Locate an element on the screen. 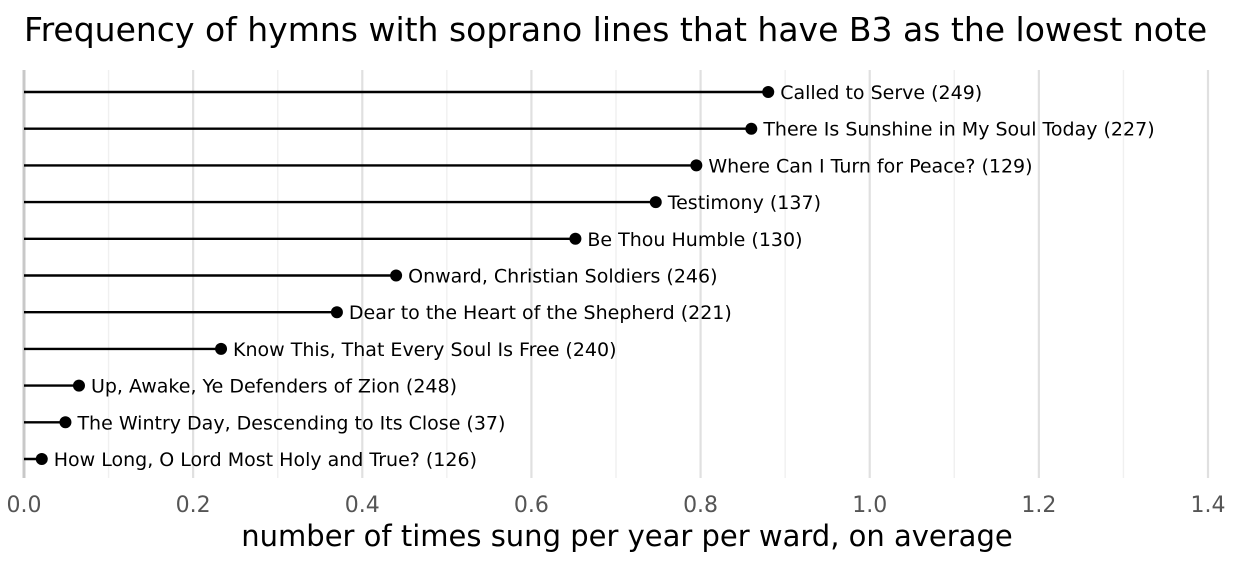  lollipop-row: Know This, That Every Soul Is Free (240) is located at coordinates (320, 350).